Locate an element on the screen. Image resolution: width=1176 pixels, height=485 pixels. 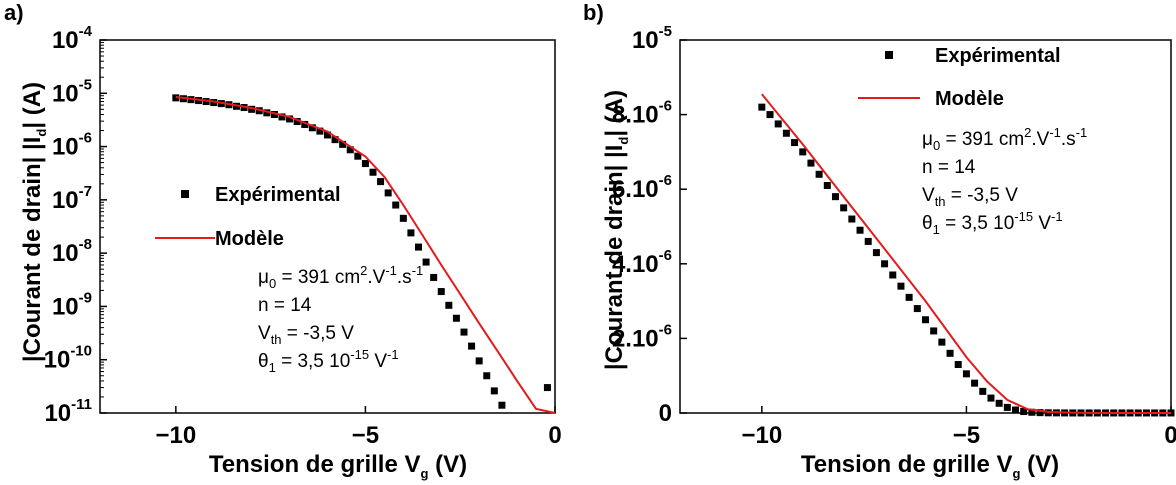
x-axis-b: −10 −5 0 is located at coordinates (958, 427).